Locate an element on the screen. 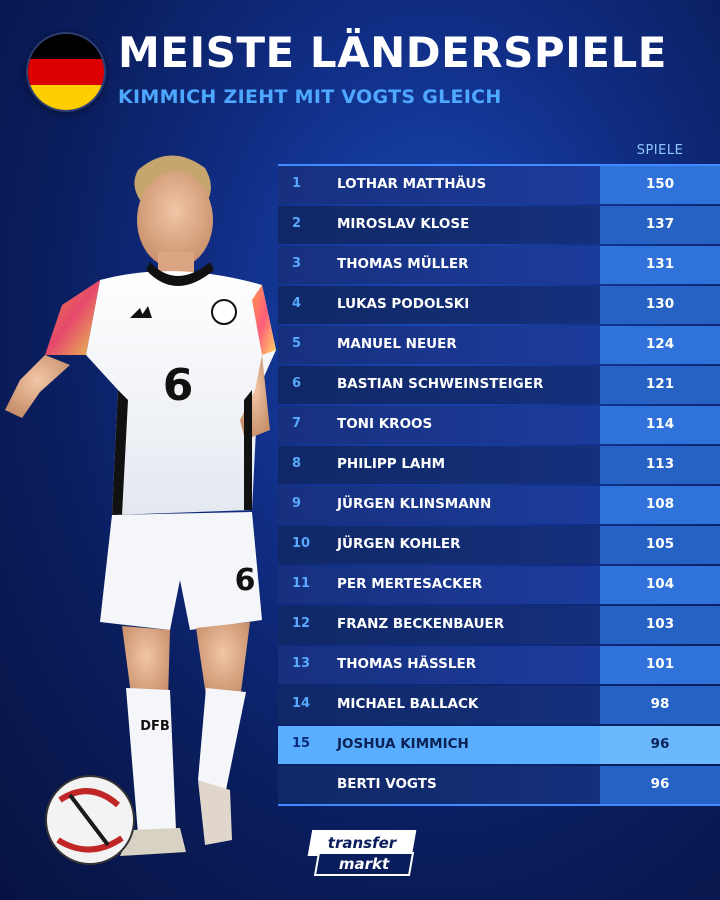 Image resolution: width=720 pixels, height=900 pixels. row-rank: 4 is located at coordinates (297, 303).